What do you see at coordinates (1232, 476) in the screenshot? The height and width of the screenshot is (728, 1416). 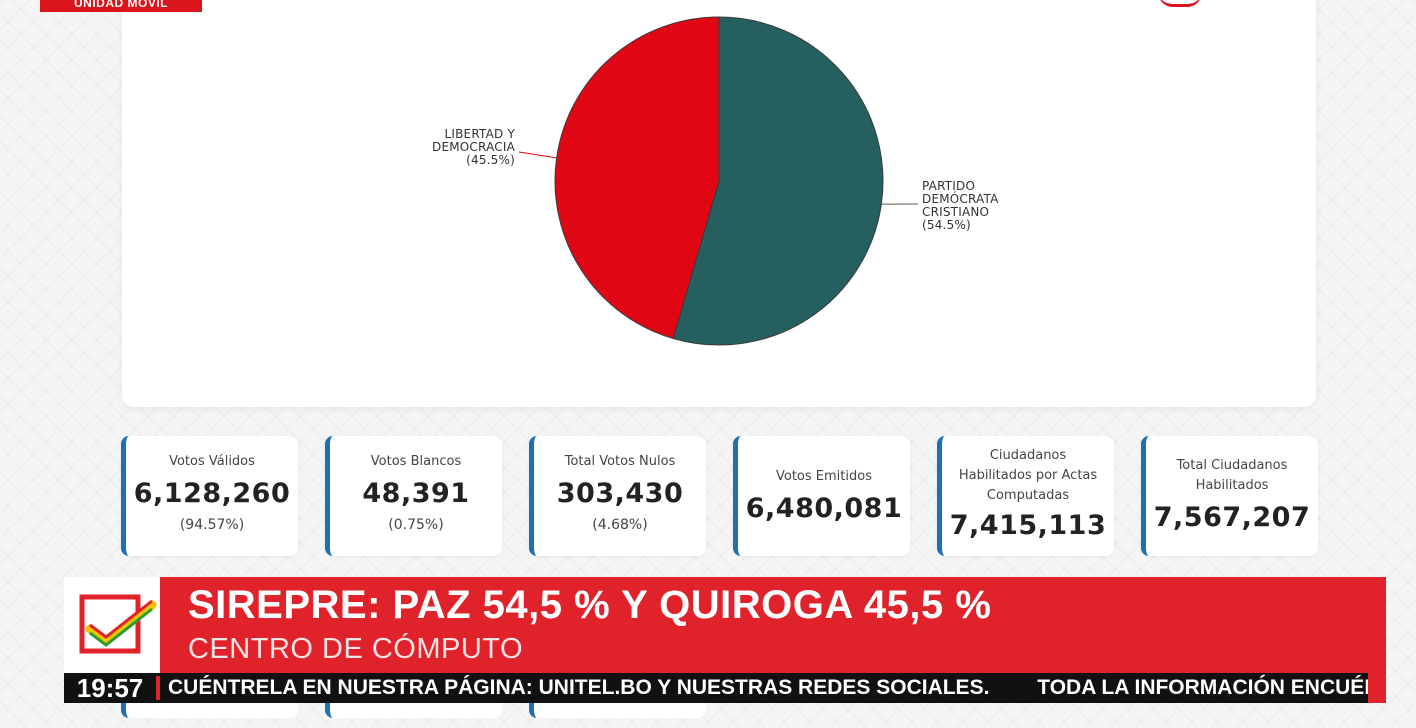 I see `stat-label: Total Ciudadanos Habilitados` at bounding box center [1232, 476].